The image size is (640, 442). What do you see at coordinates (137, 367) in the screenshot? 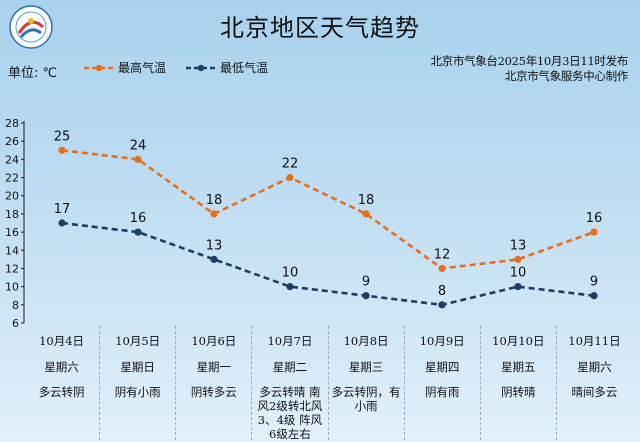
I see `weekday-label: 星期日` at bounding box center [137, 367].